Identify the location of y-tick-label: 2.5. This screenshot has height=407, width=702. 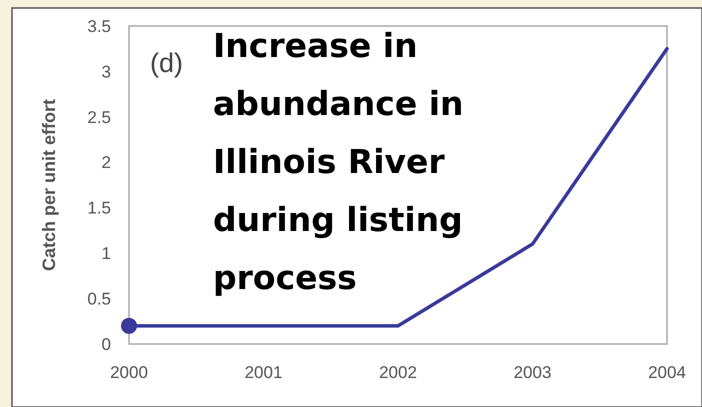
(99, 117).